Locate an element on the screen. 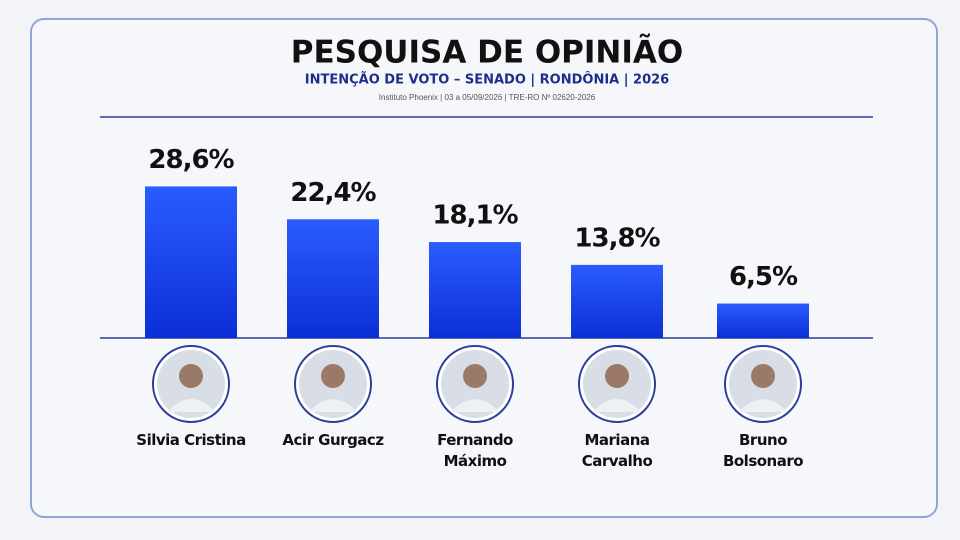  candidate-name: Mariana Carvalho is located at coordinates (617, 450).